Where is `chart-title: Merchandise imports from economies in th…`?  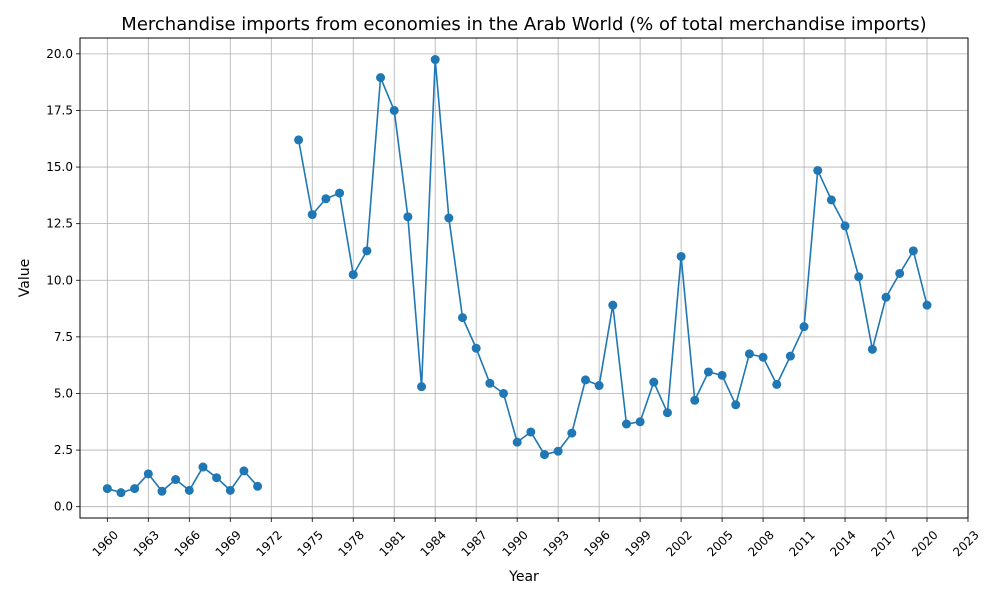 chart-title: Merchandise imports from economies in th… is located at coordinates (523, 24).